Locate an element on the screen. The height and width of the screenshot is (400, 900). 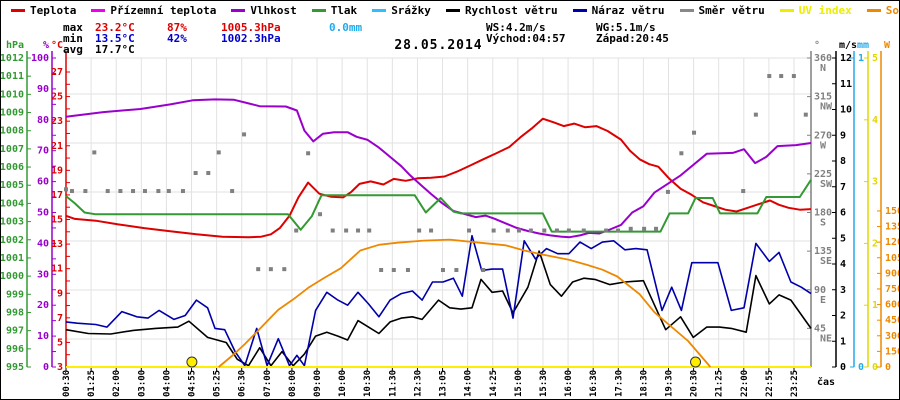
svg-text: 1005 is located at coordinates (12, 185).